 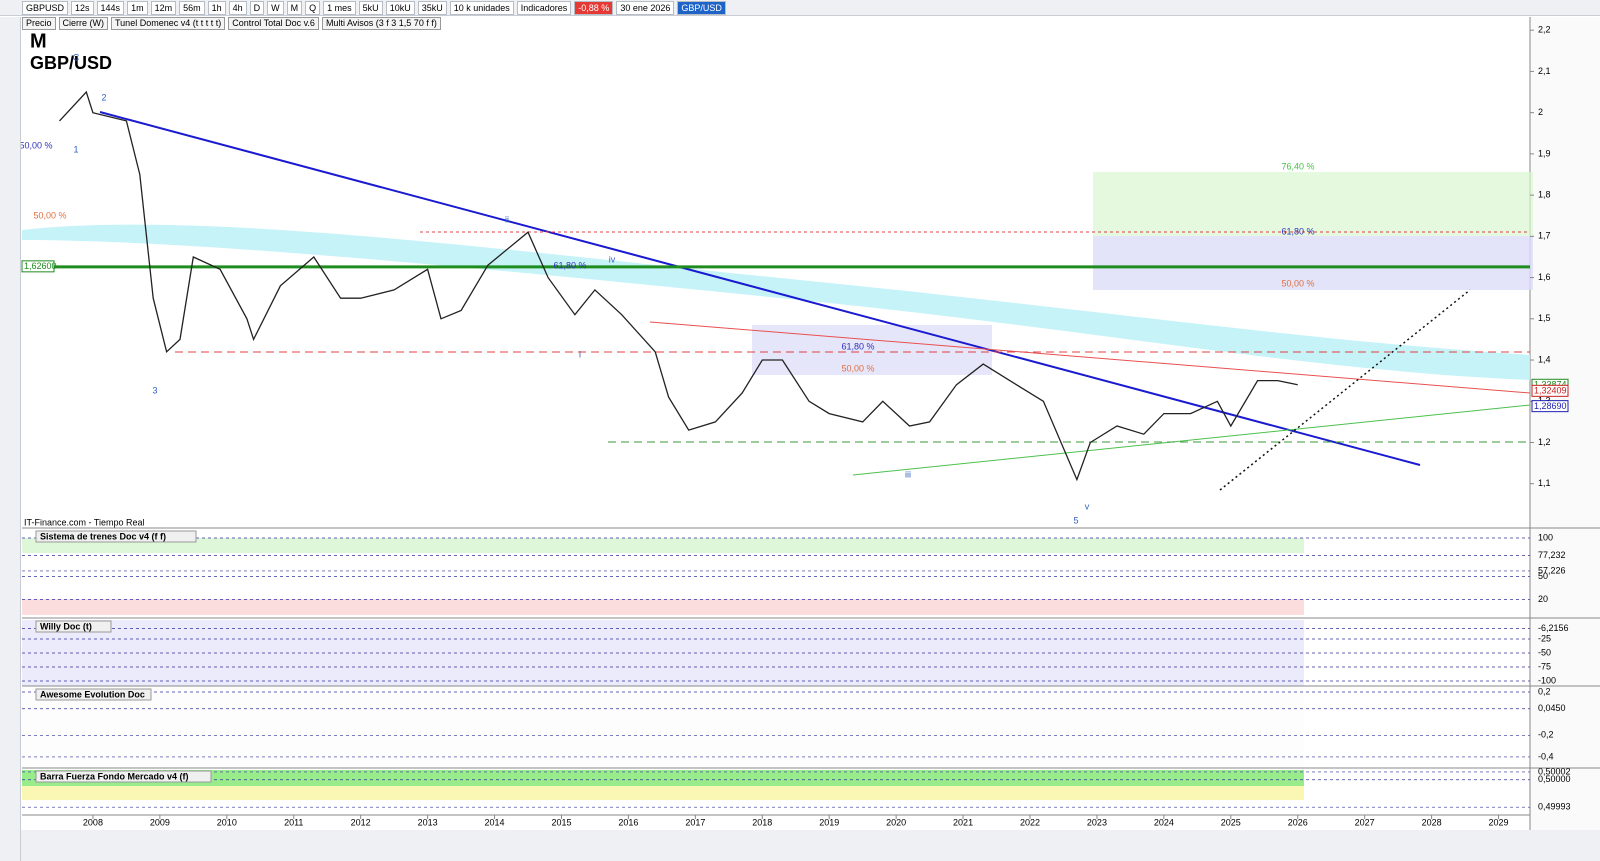 What do you see at coordinates (1544, 638) in the screenshot?
I see `panel-tick-label: -25` at bounding box center [1544, 638].